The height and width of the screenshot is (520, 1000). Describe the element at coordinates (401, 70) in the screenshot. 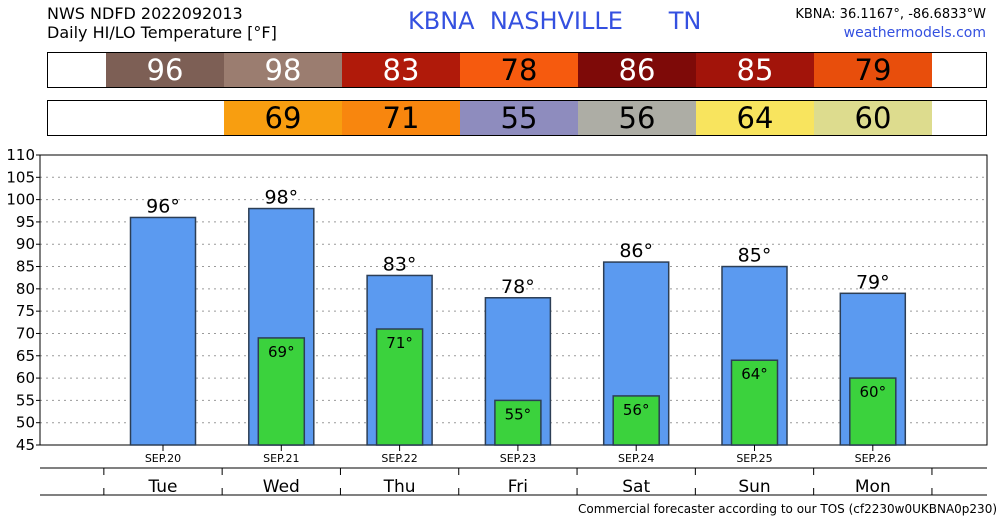

I see `hi-strip-cell: 83` at that location.